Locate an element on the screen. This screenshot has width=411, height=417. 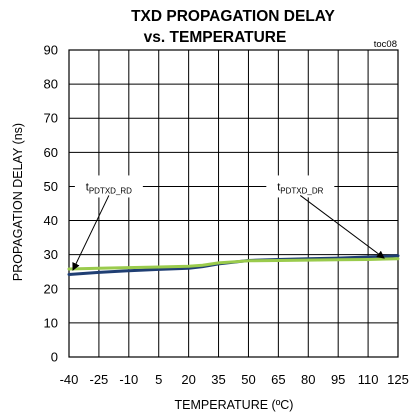
x-tick-label: 95 is located at coordinates (338, 379).